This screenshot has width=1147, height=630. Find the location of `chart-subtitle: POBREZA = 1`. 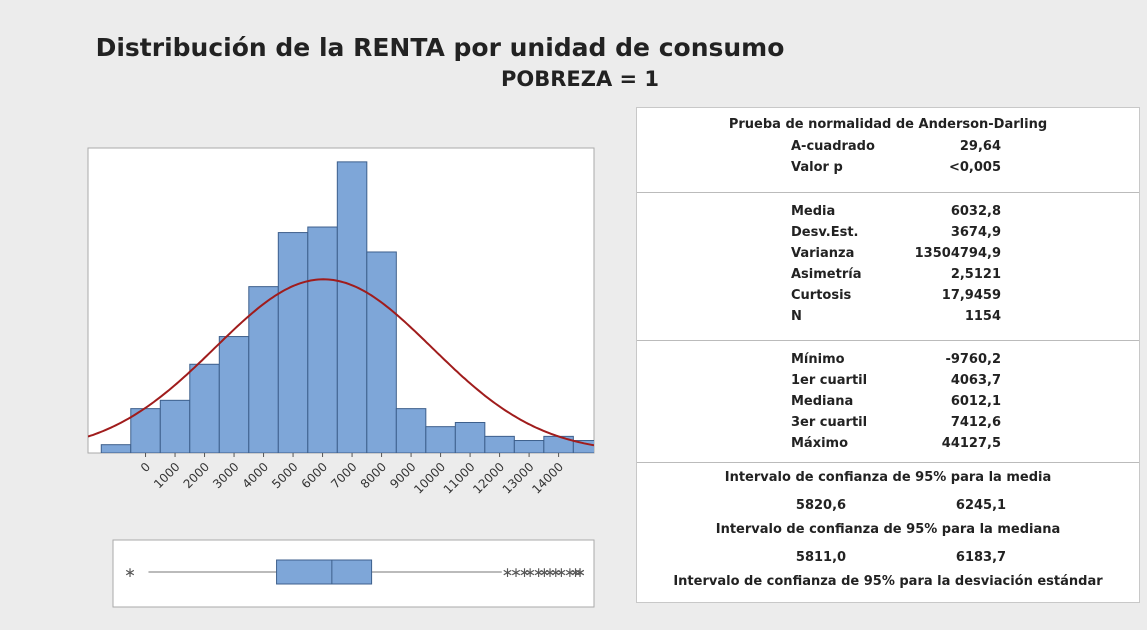

chart-subtitle: POBREZA = 1 is located at coordinates (580, 79).